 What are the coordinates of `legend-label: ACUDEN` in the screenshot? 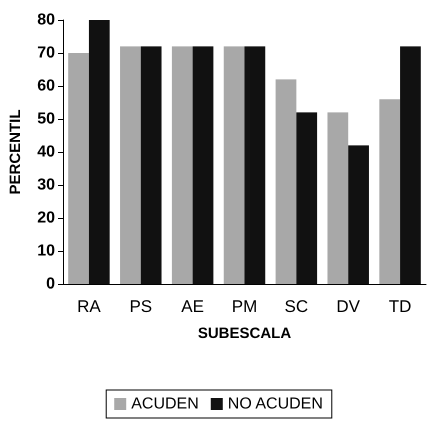 It's located at (165, 404).